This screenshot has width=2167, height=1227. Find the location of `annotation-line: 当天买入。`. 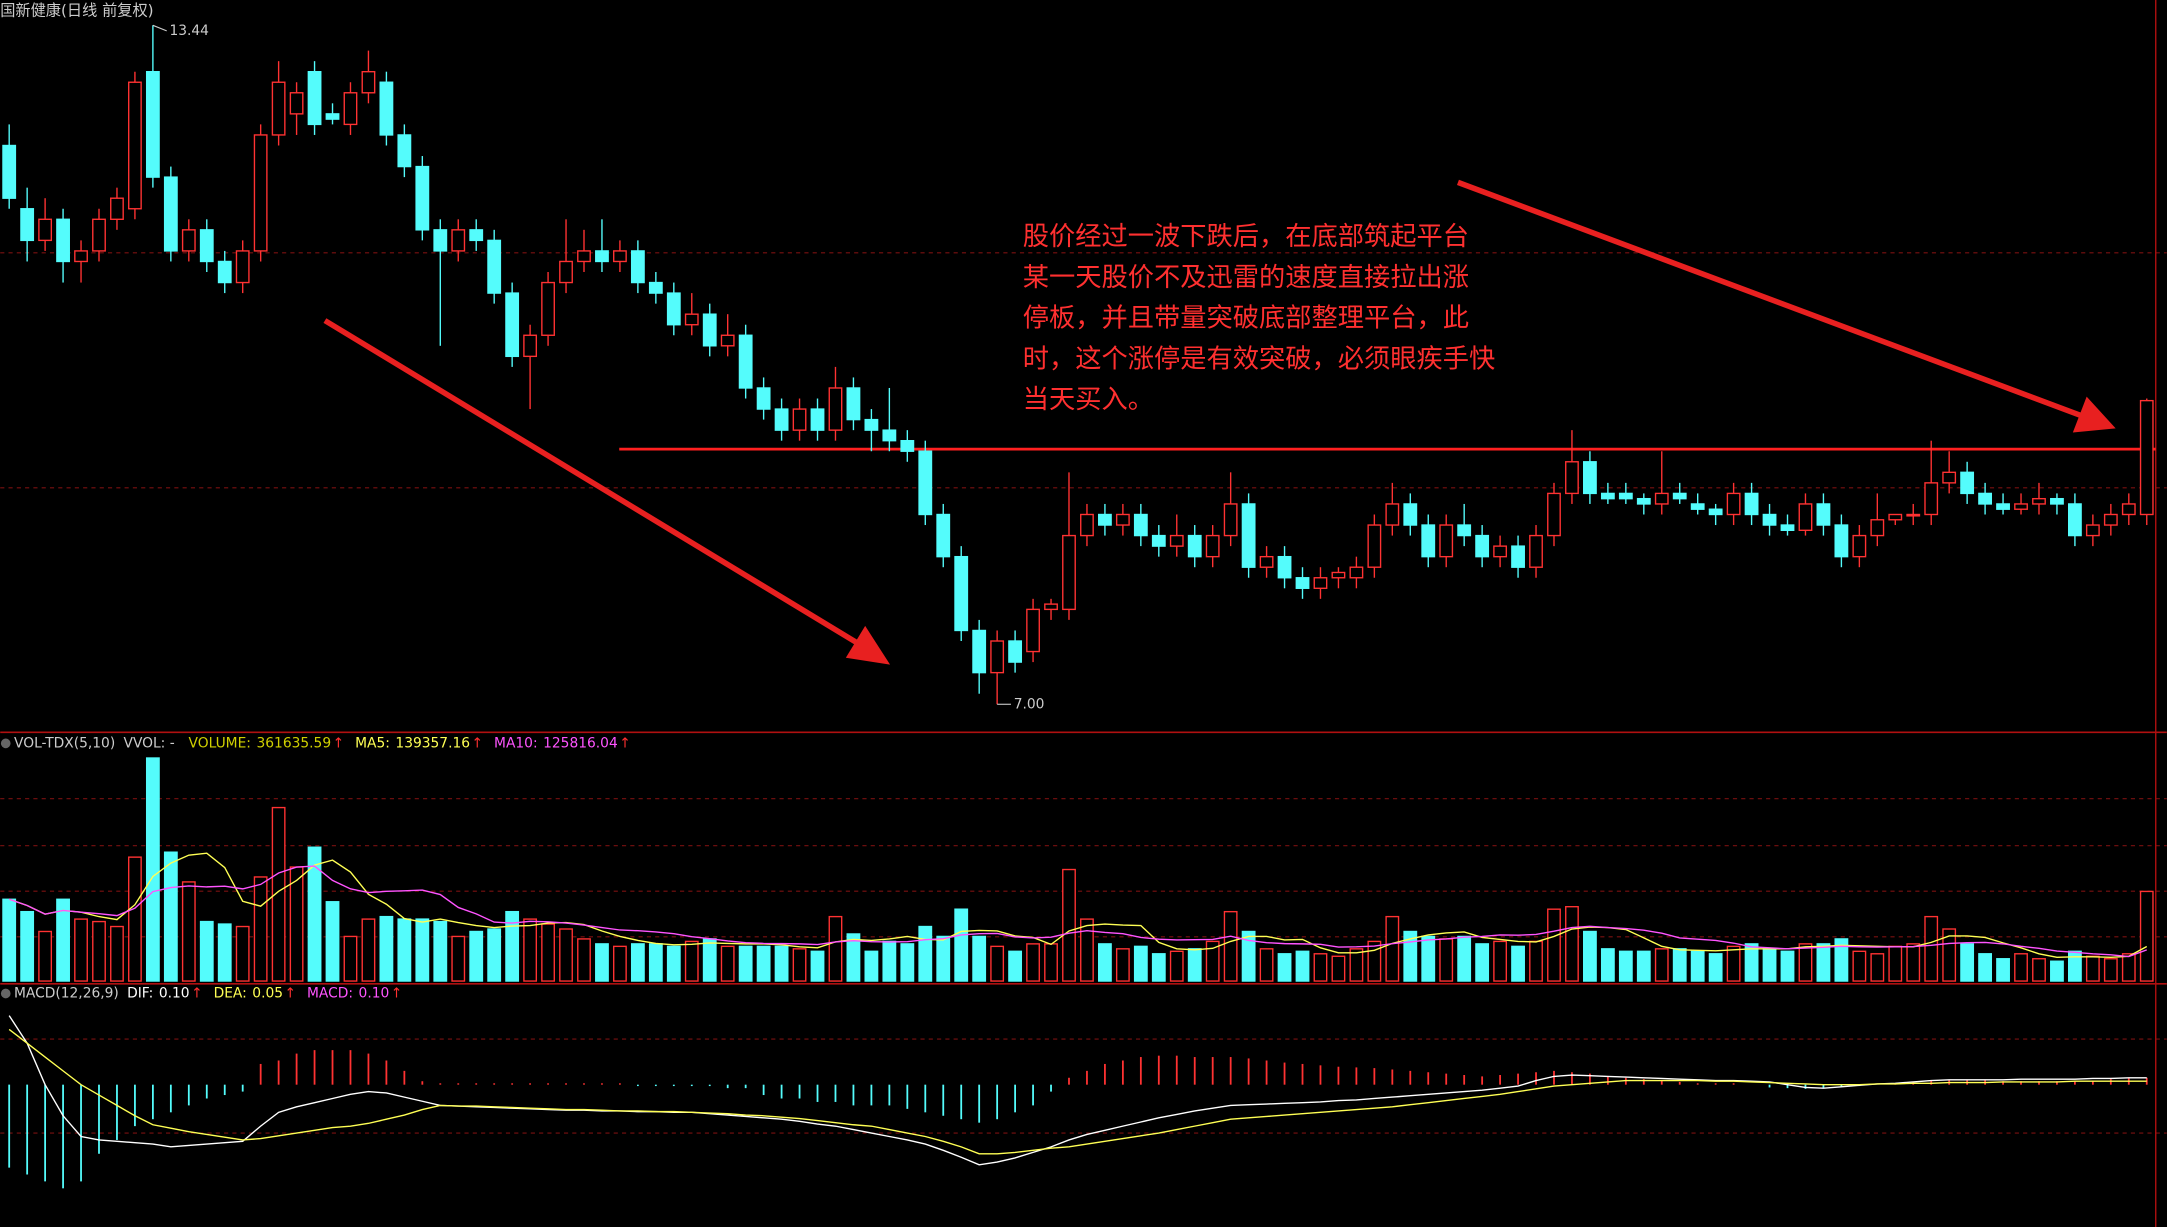

annotation-line: 当天买入。 is located at coordinates (1088, 400).